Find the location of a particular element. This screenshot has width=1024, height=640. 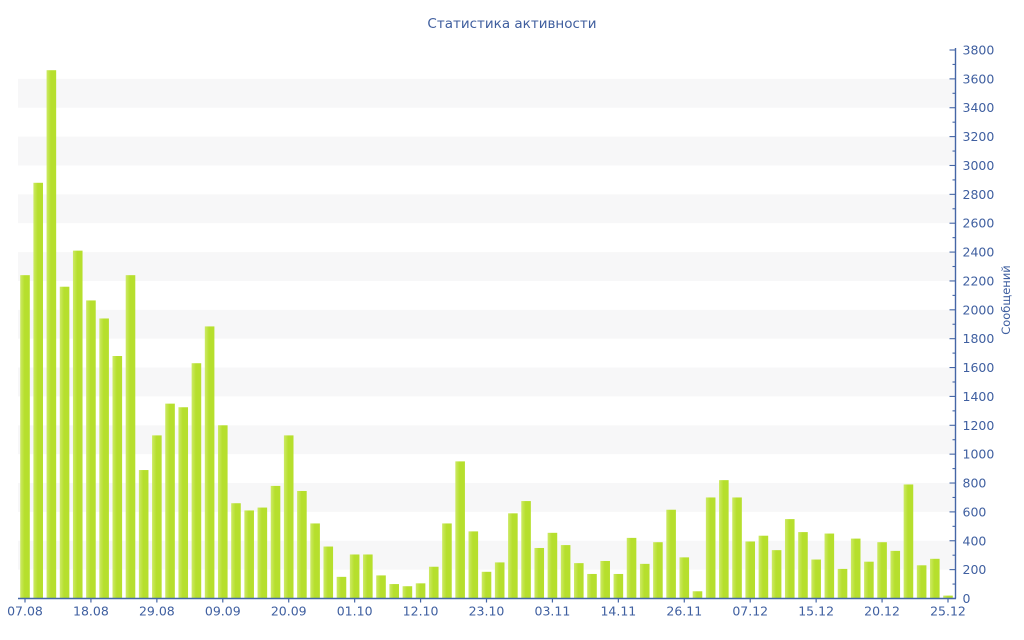

x-tick-label: 23.10 is located at coordinates (487, 611).